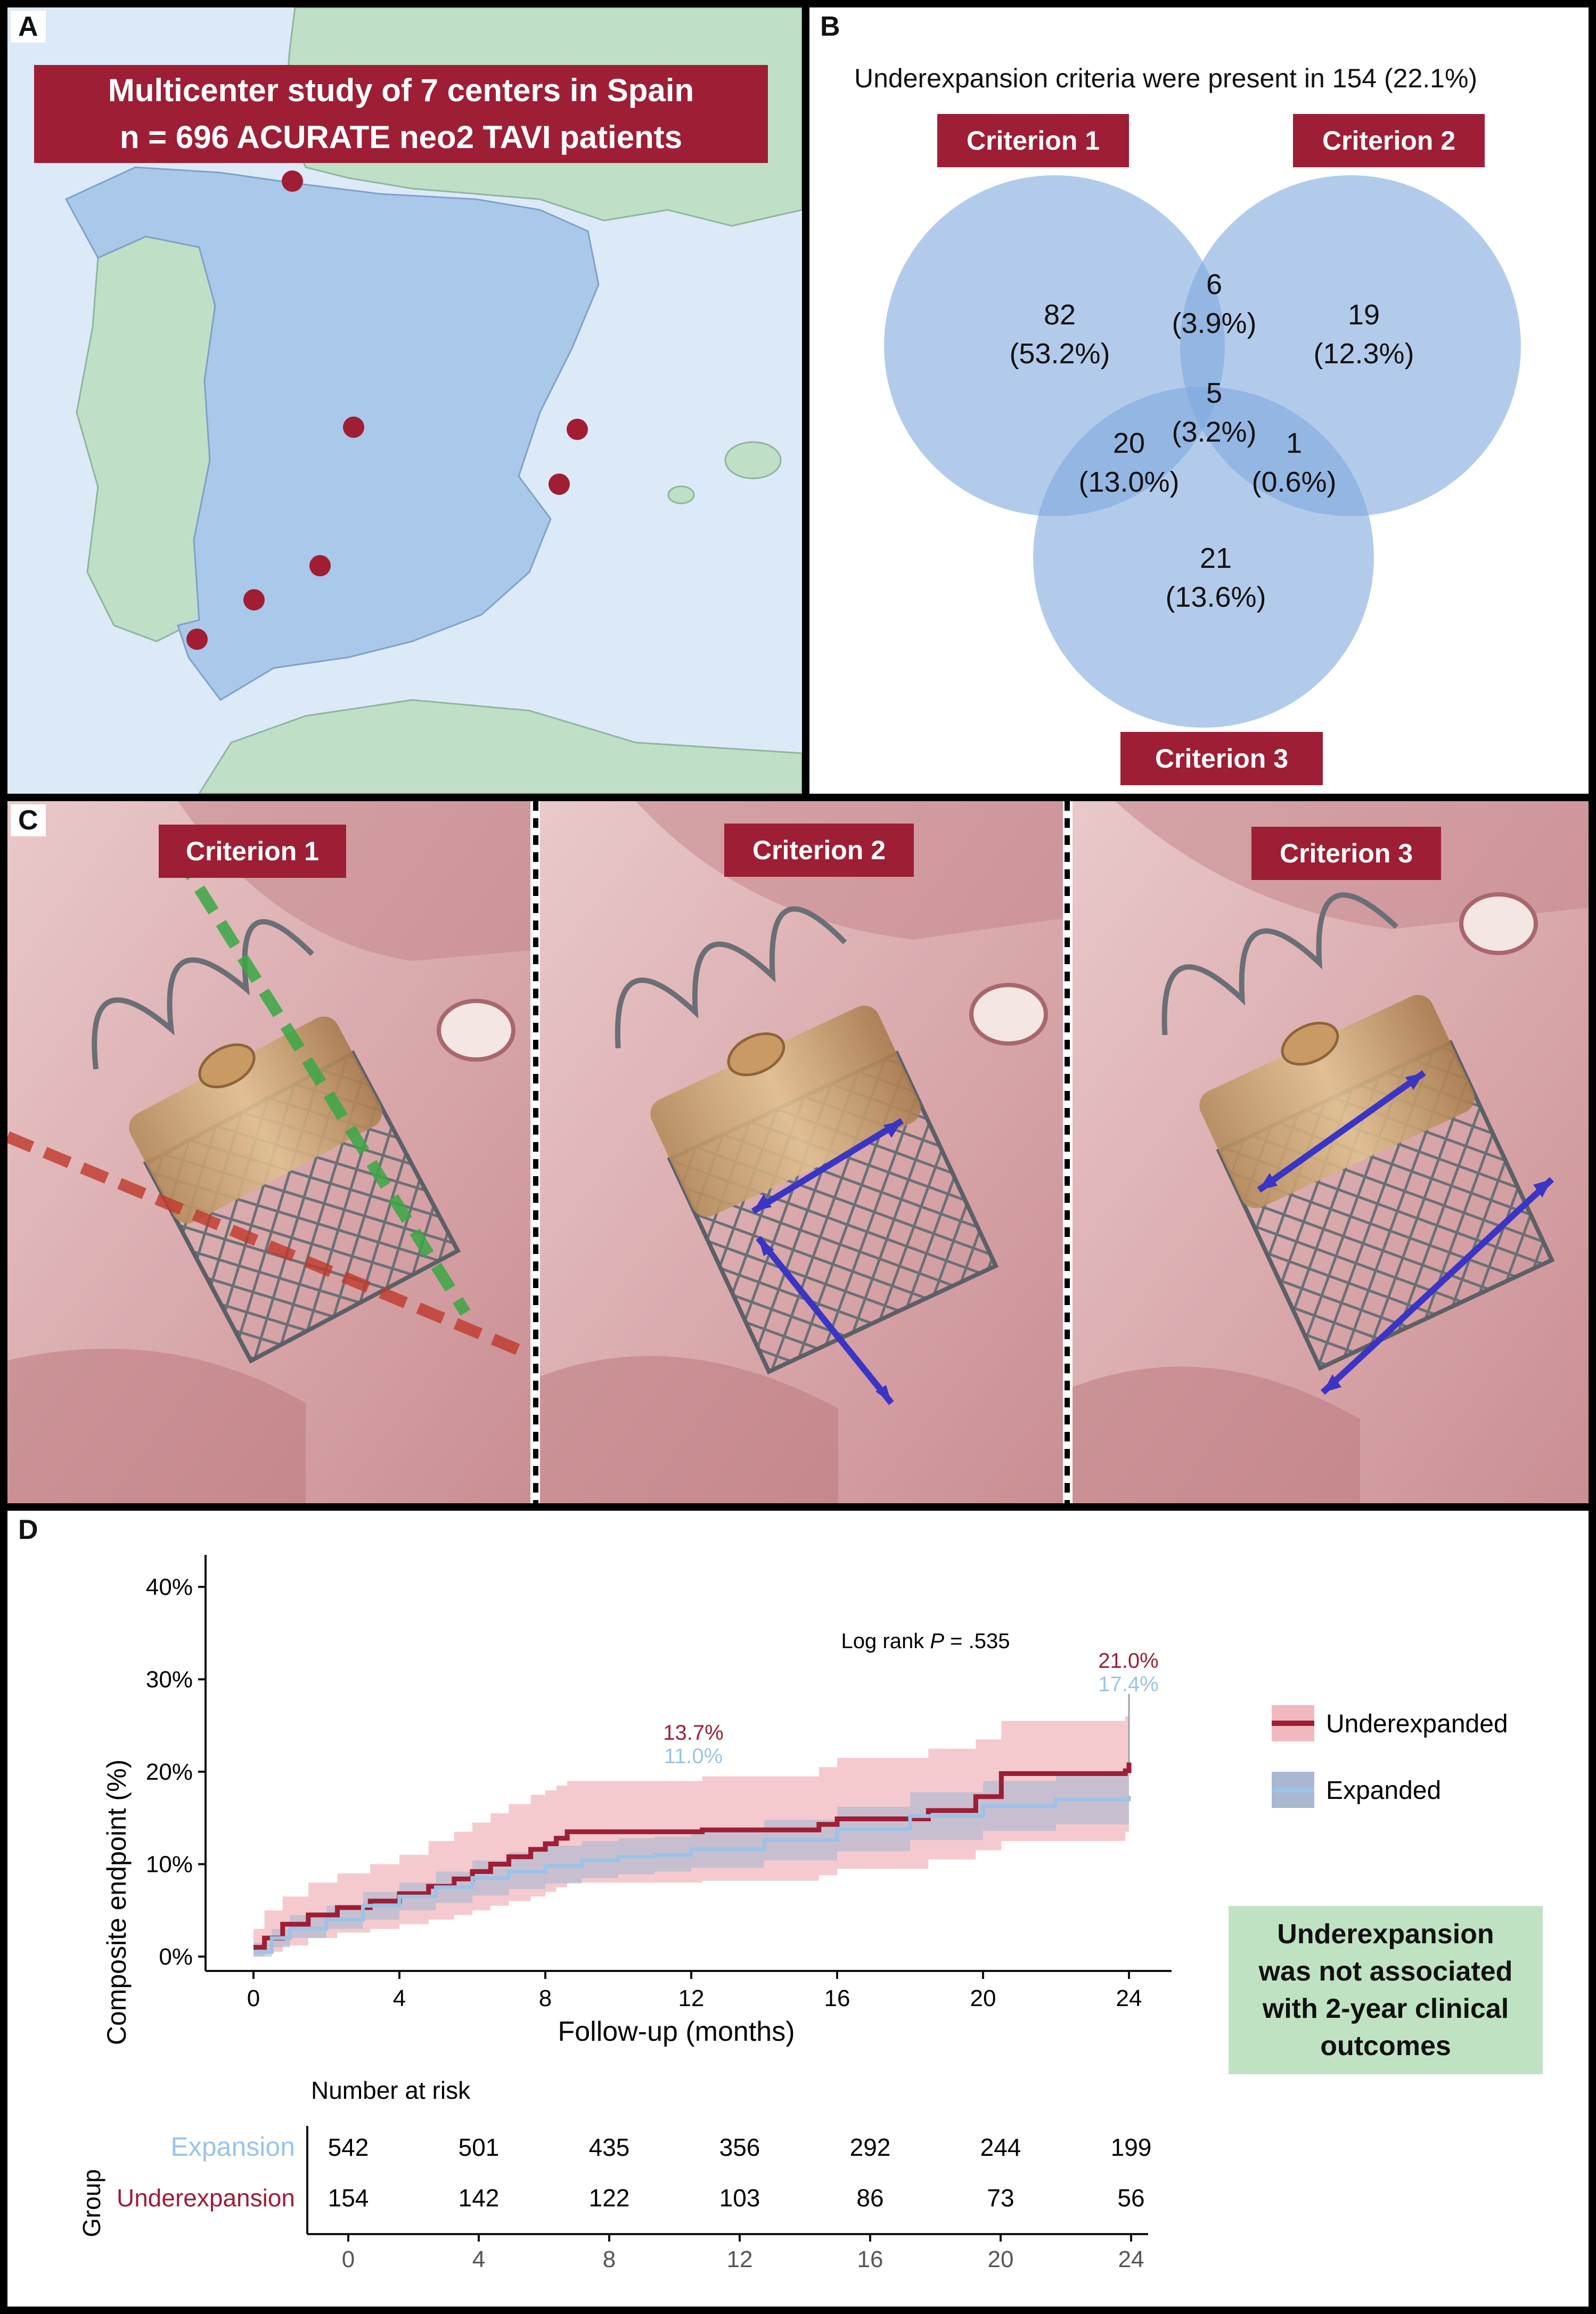  I want to click on risk-x-tick-label: 16, so click(870, 2259).